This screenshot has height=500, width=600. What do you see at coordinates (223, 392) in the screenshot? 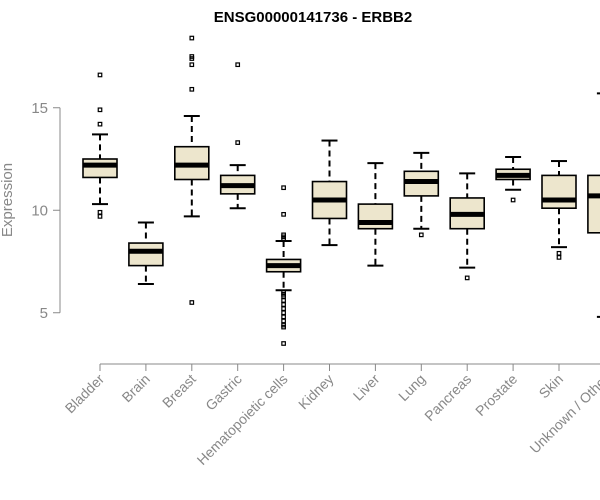
I see `x-tick-label: Gastric` at bounding box center [223, 392].